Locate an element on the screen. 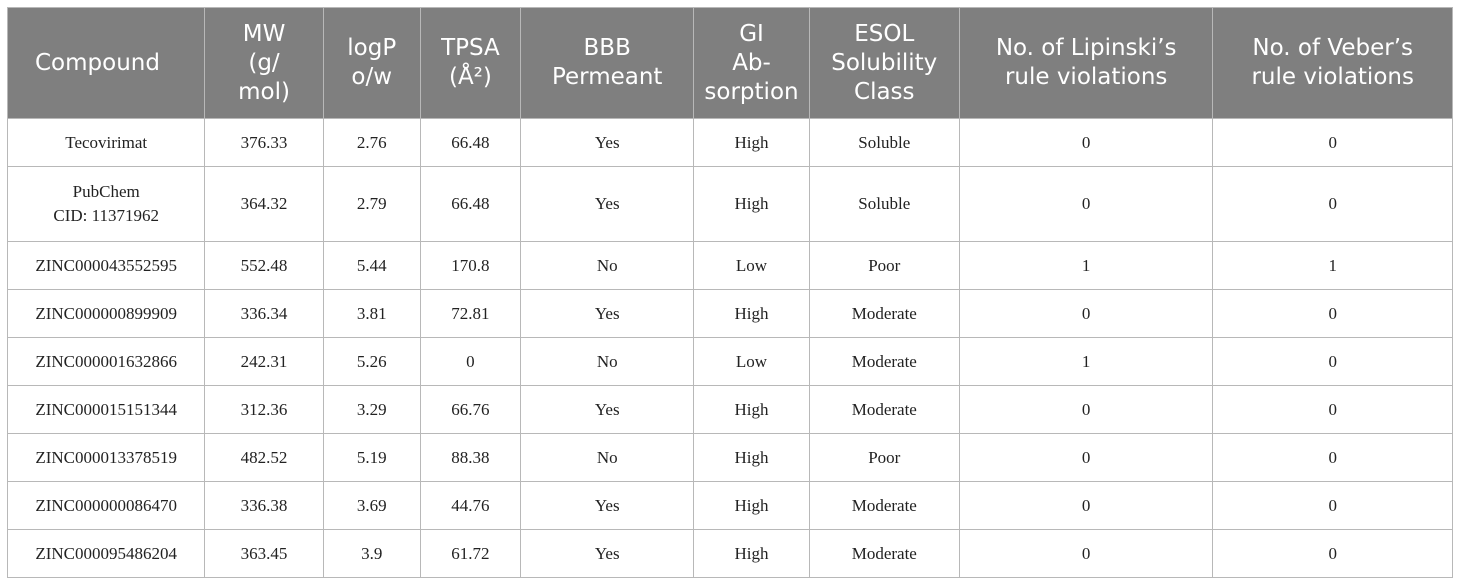  header-mw: MW (g/mol) is located at coordinates (264, 63).